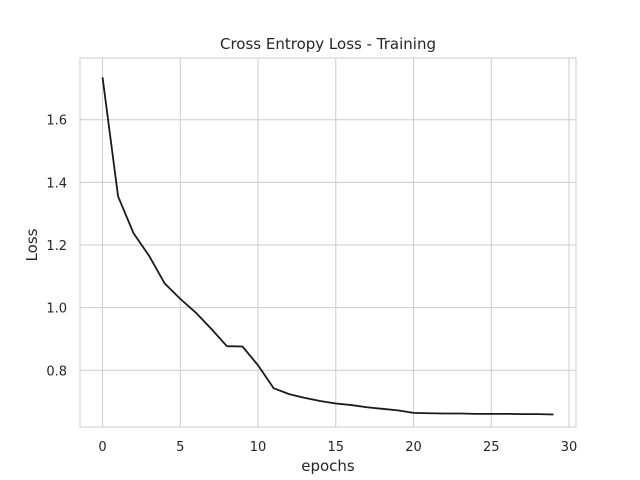  Describe the element at coordinates (413, 447) in the screenshot. I see `x-tick-label: 20` at that location.